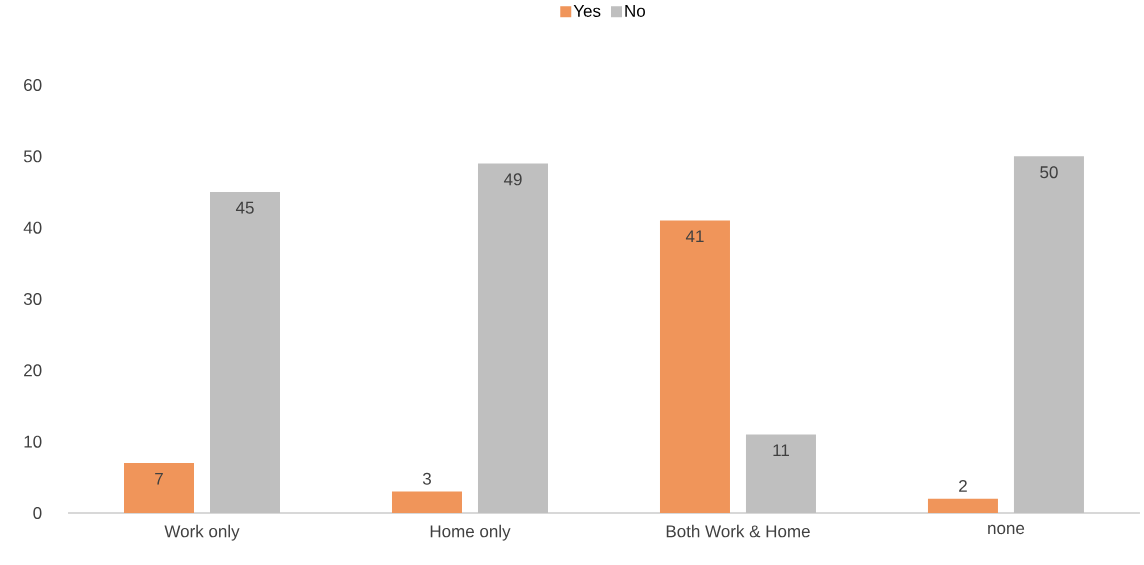 The width and height of the screenshot is (1144, 565). Describe the element at coordinates (470, 532) in the screenshot. I see `x-tick-label: Home only` at that location.